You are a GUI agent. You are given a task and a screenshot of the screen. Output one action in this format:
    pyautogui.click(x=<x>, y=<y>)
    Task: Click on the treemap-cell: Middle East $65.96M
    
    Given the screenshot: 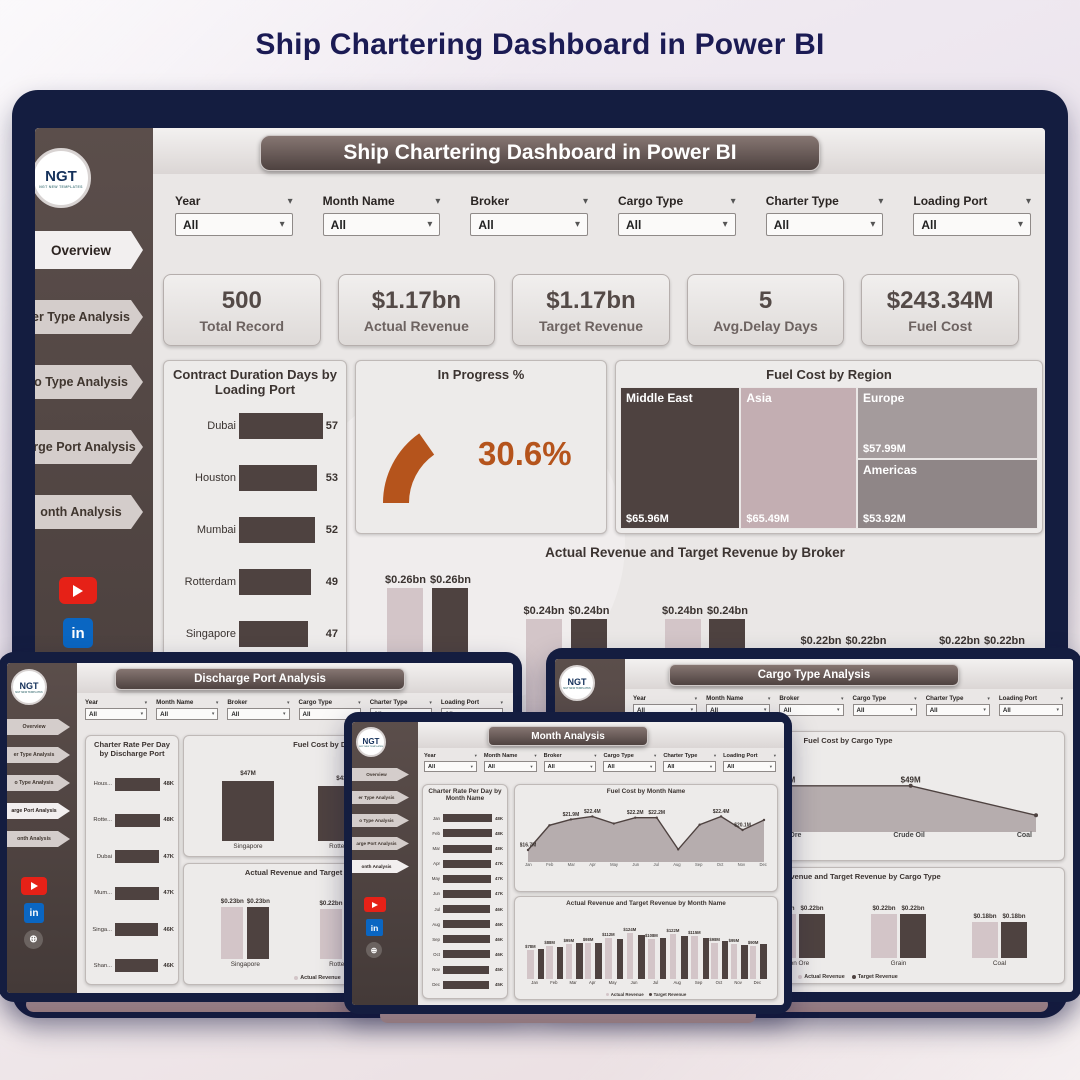 What is the action you would take?
    pyautogui.click(x=680, y=458)
    